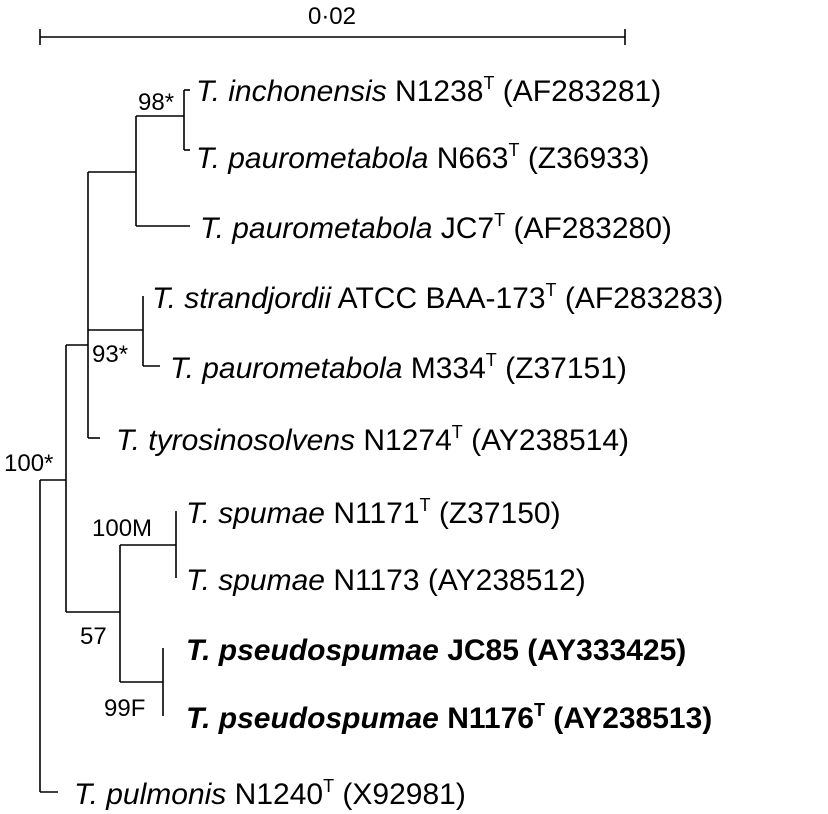 Image resolution: width=828 pixels, height=814 pixels. What do you see at coordinates (156, 102) in the screenshot?
I see `bootstrap-value: 98*` at bounding box center [156, 102].